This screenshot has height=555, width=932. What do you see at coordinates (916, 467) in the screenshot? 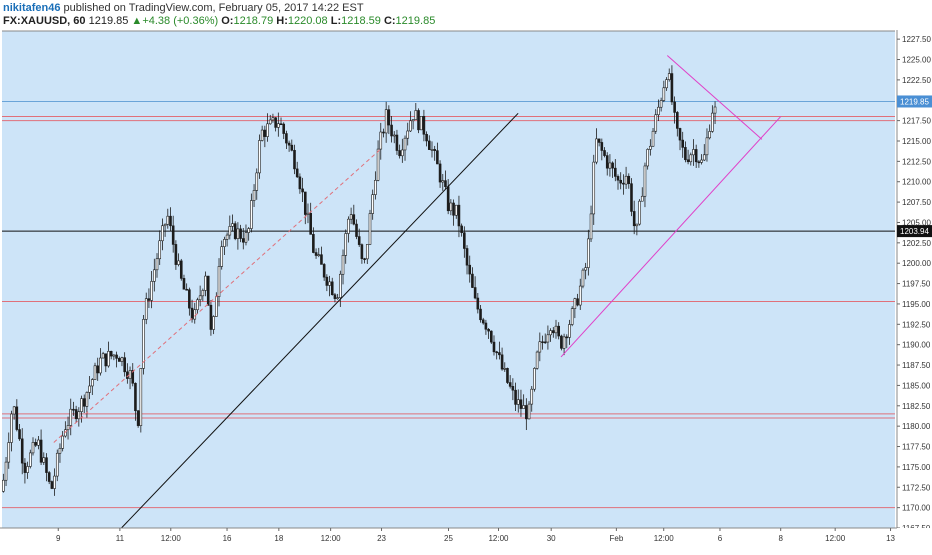
I see `price-tick-label: 1175.00` at bounding box center [916, 467].